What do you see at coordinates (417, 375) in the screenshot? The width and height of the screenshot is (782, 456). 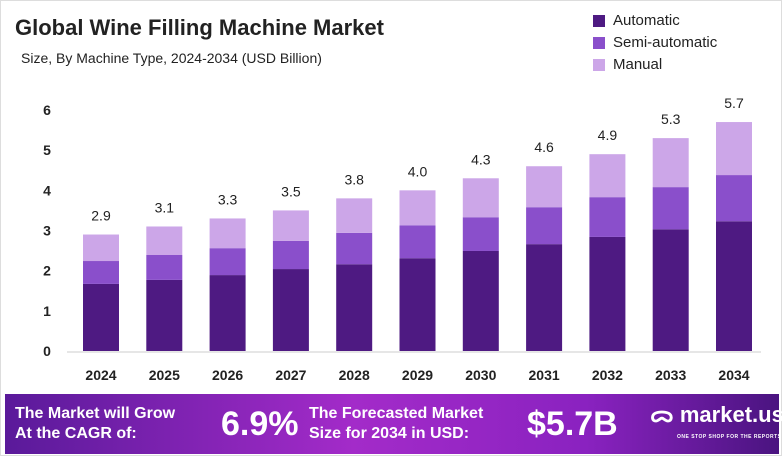 I see `x-tick-label: 2029` at bounding box center [417, 375].